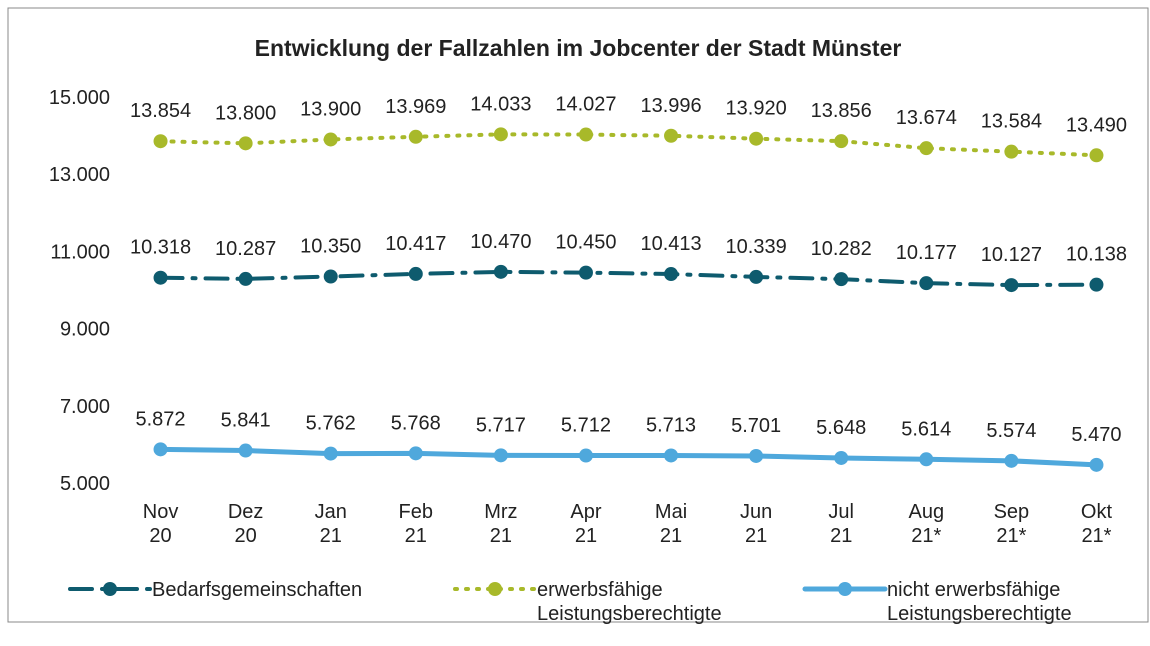  What do you see at coordinates (671, 425) in the screenshot?
I see `value-label: 5.713` at bounding box center [671, 425].